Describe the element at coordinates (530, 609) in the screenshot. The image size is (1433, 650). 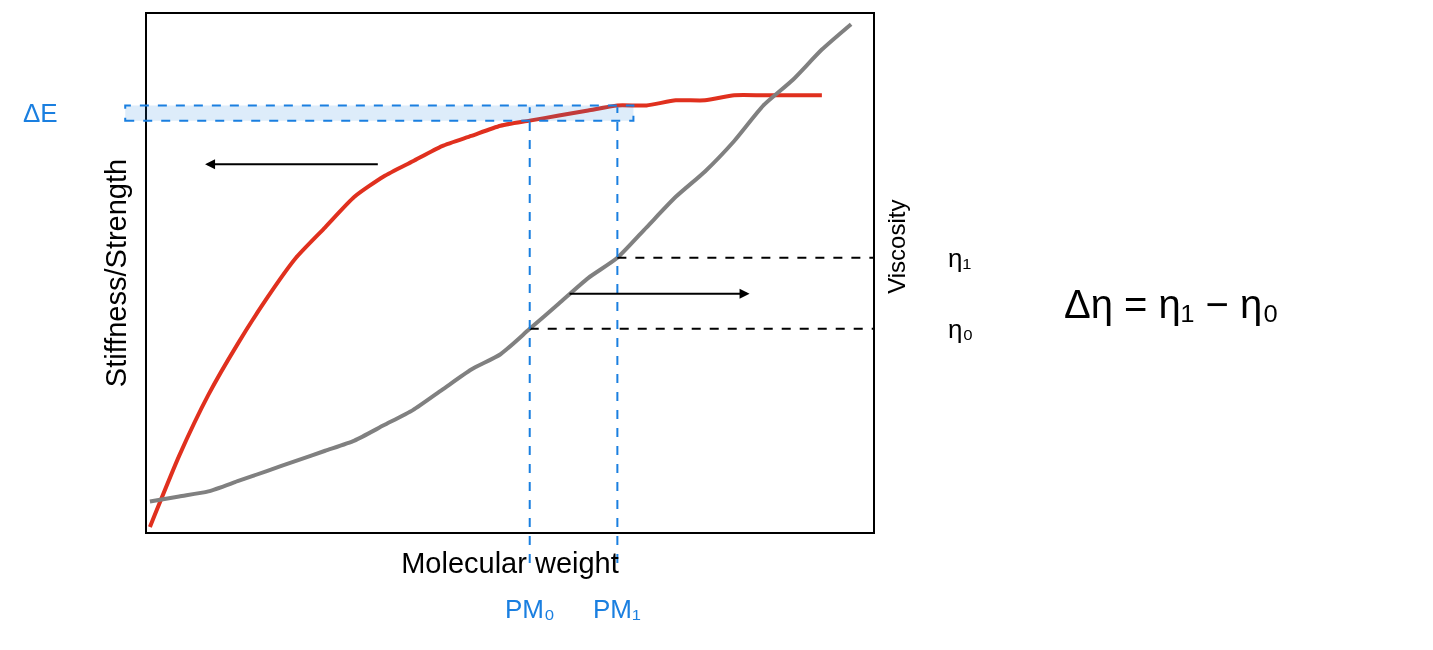
I see `text: PM₀` at that location.